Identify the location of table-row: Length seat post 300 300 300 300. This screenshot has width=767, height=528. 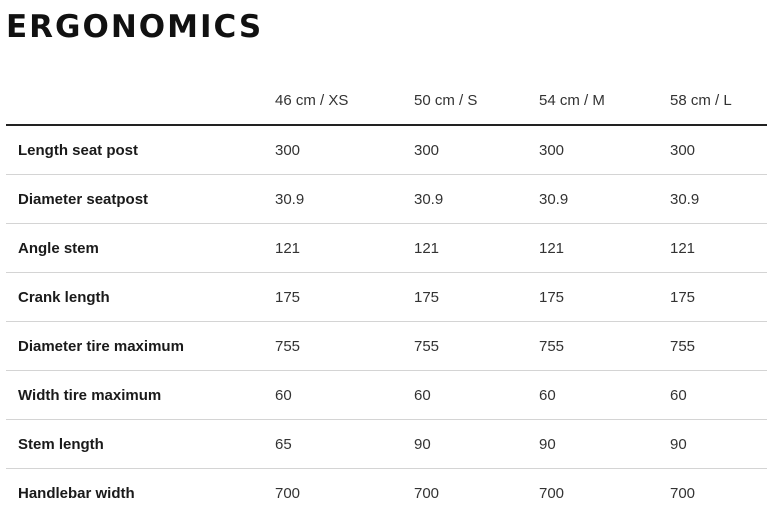
(386, 150).